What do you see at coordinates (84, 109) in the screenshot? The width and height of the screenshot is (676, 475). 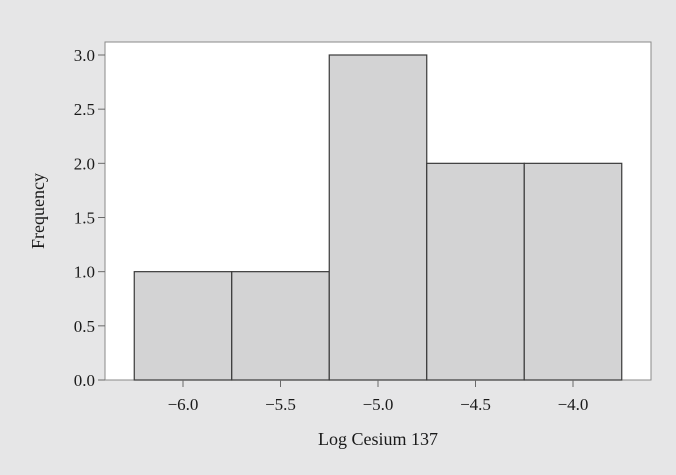 I see `y-tick-label: 2.5` at bounding box center [84, 109].